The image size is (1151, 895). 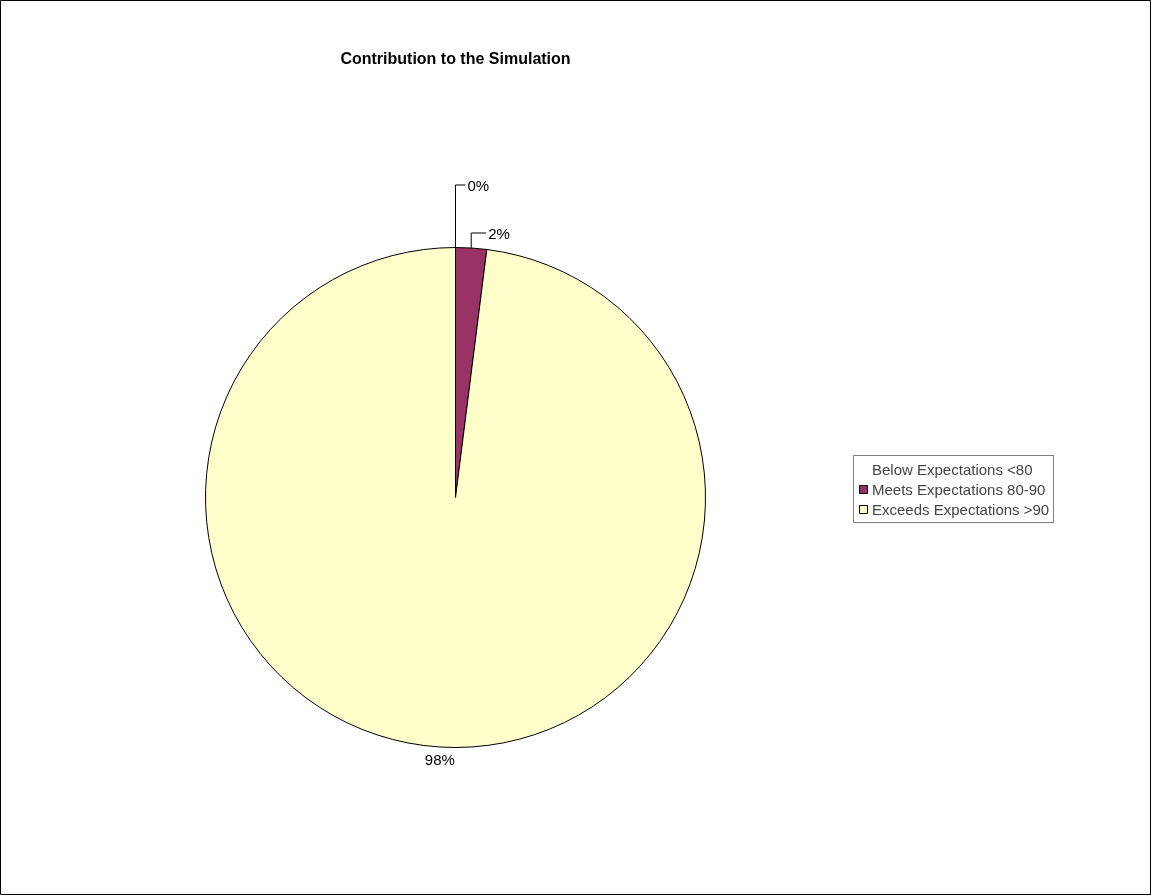 I want to click on chart-title: Contribution to the Simulation, so click(x=455, y=58).